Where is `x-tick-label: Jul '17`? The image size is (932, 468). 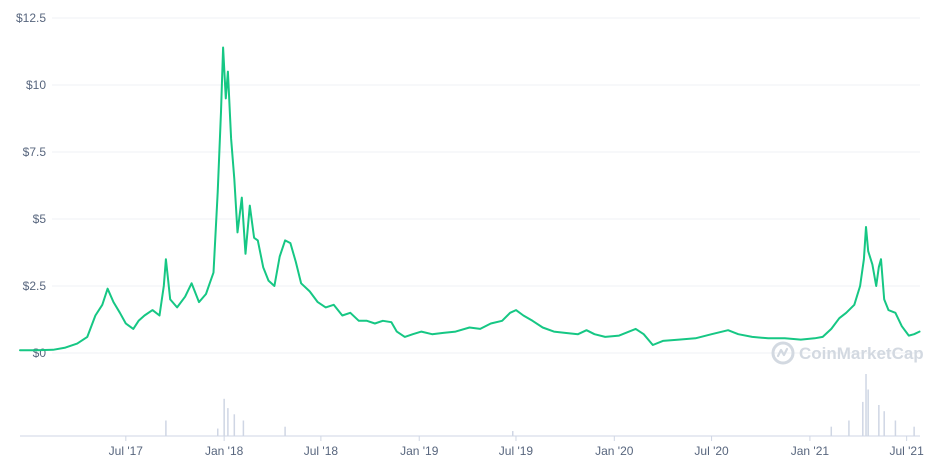 x-tick-label: Jul '17 is located at coordinates (126, 451).